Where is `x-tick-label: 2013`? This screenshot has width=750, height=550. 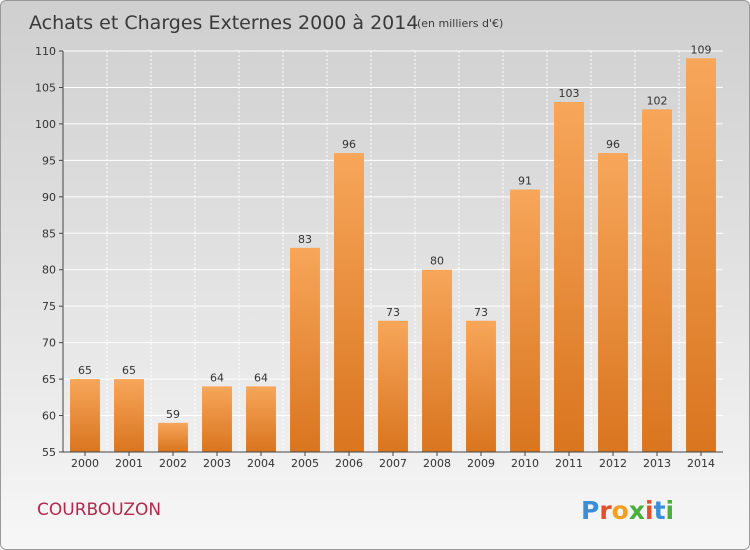 x-tick-label: 2013 is located at coordinates (657, 463).